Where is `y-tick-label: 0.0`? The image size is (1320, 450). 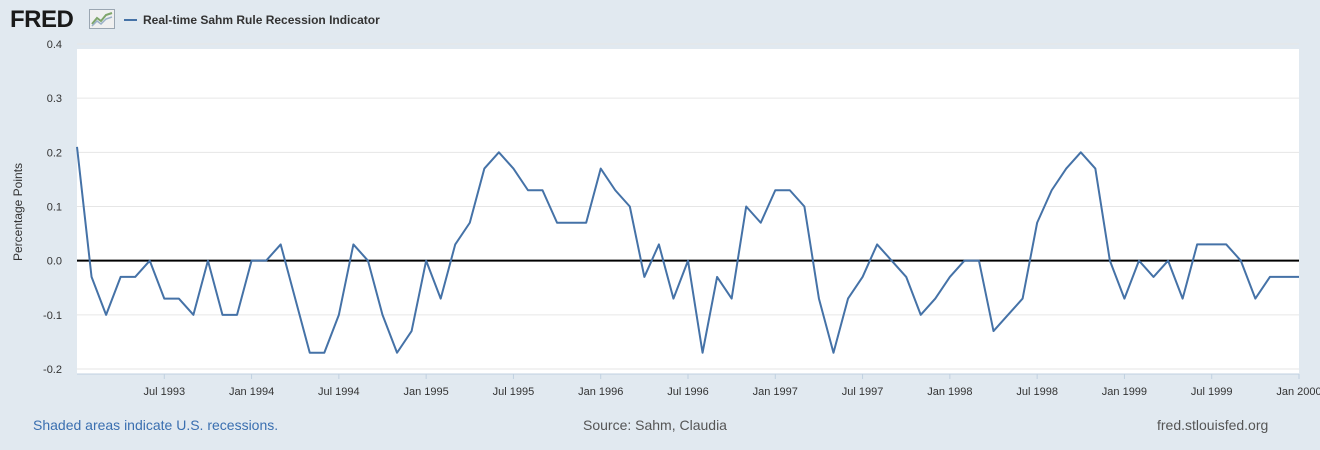 y-tick-label: 0.0 is located at coordinates (54, 262).